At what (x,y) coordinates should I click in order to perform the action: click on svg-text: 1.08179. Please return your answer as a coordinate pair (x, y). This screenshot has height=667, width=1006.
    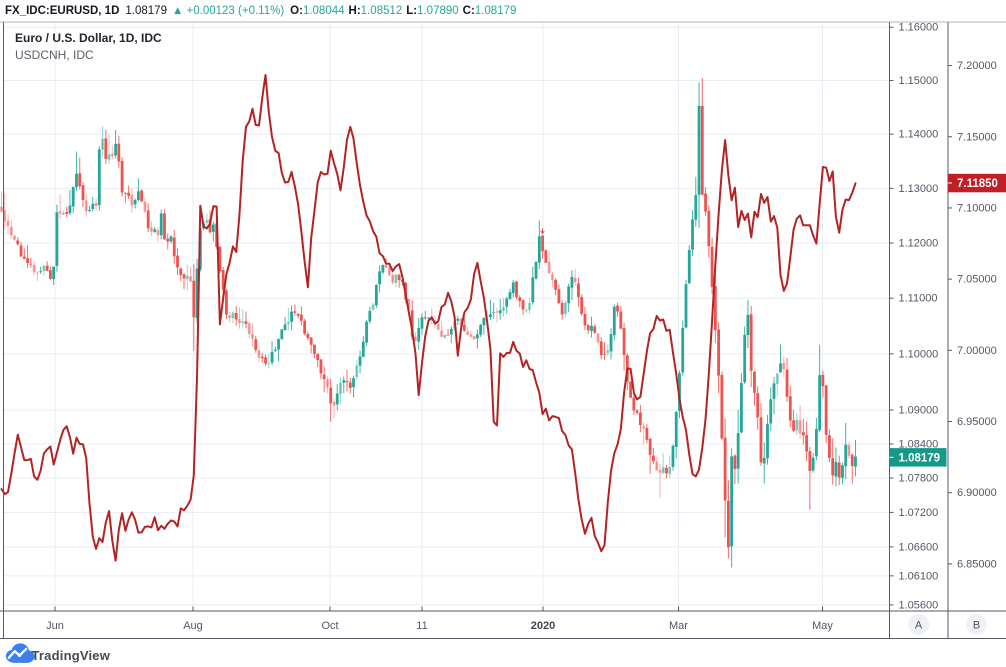
    Looking at the image, I should click on (920, 458).